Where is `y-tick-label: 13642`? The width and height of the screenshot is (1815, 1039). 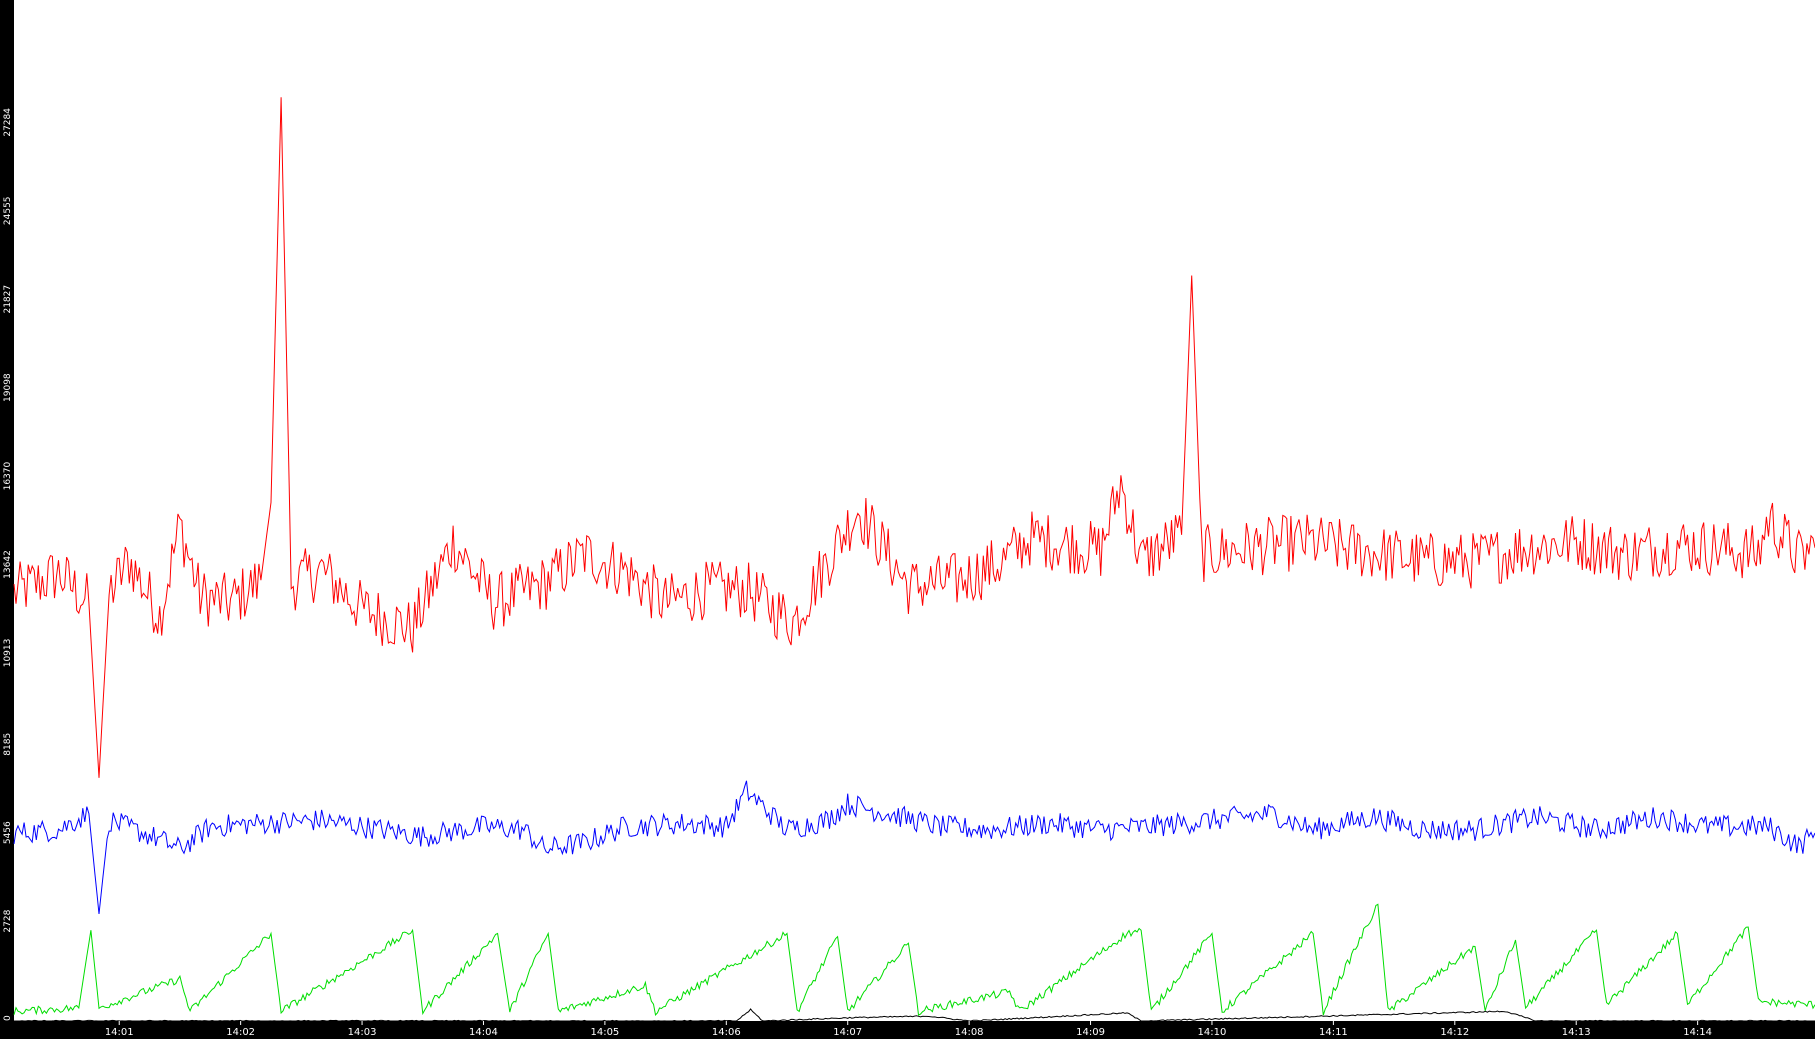 y-tick-label: 13642 is located at coordinates (8, 564).